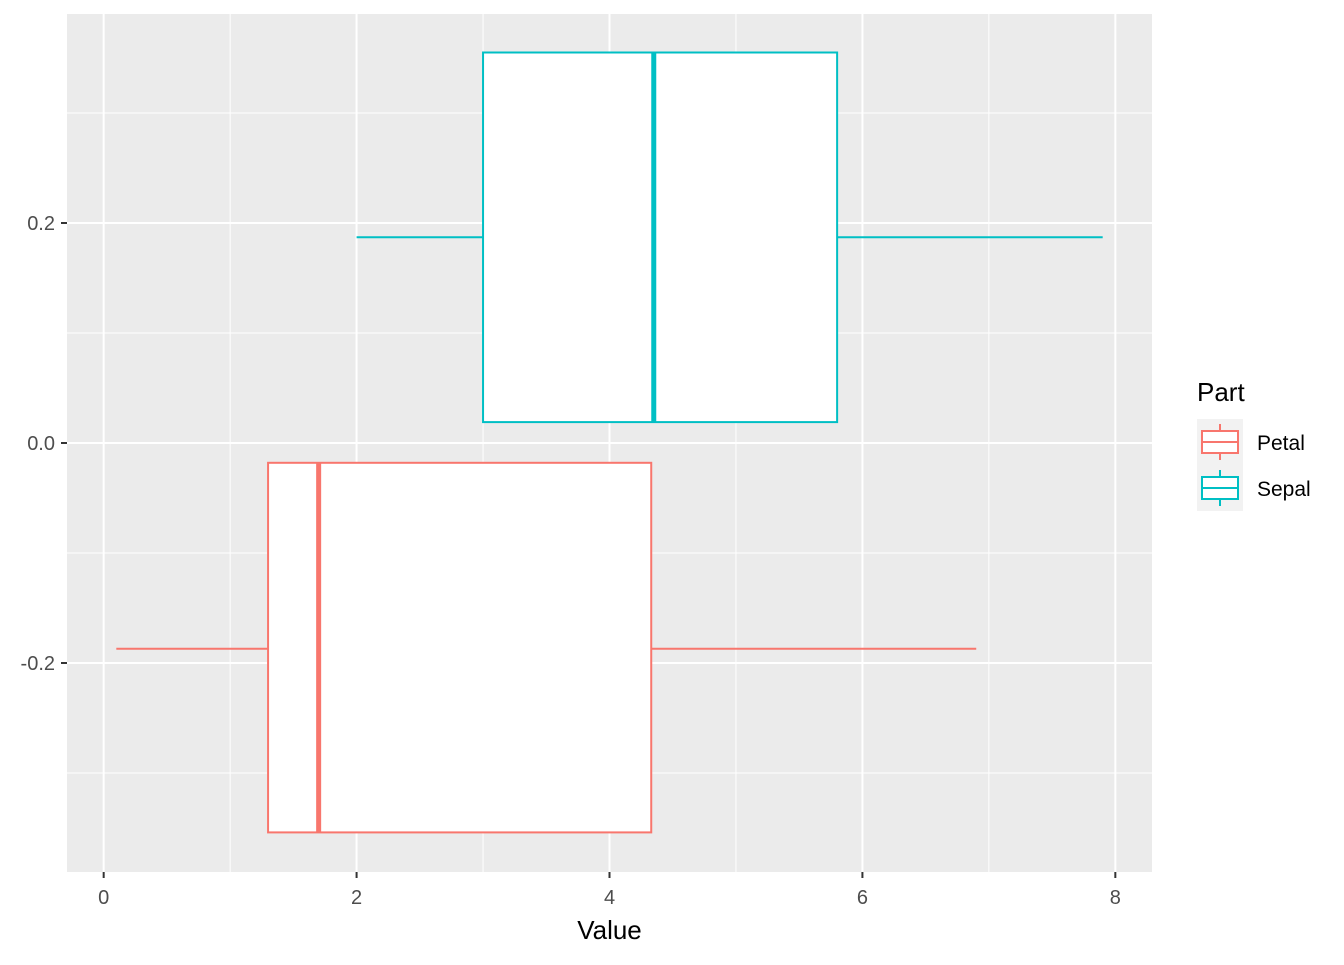 The image size is (1344, 965). Describe the element at coordinates (38, 664) in the screenshot. I see `y-tick-label: -0.2` at that location.